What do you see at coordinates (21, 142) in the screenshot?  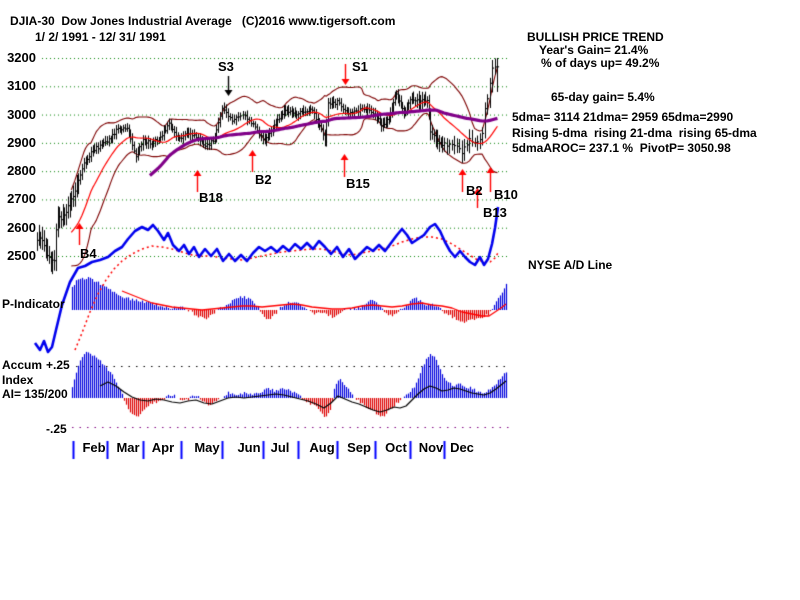 I see `y-tick-2900: 2900` at bounding box center [21, 142].